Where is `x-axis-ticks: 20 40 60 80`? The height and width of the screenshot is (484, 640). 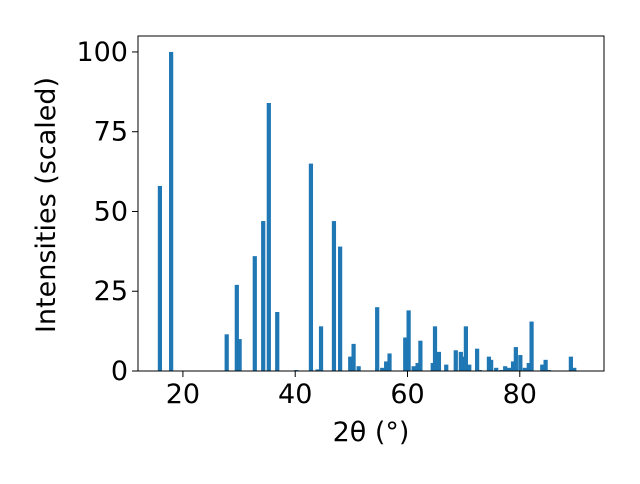 x-axis-ticks: 20 40 60 80 is located at coordinates (351, 390).